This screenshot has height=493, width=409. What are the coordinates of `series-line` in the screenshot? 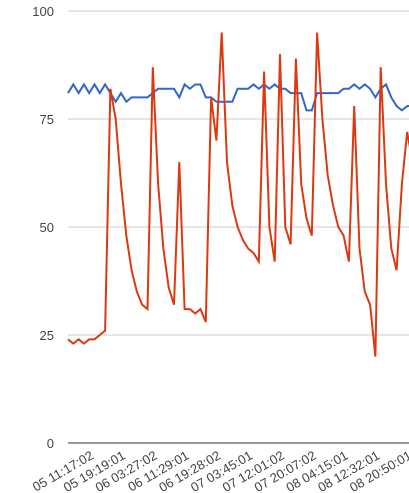 It's located at (238, 97).